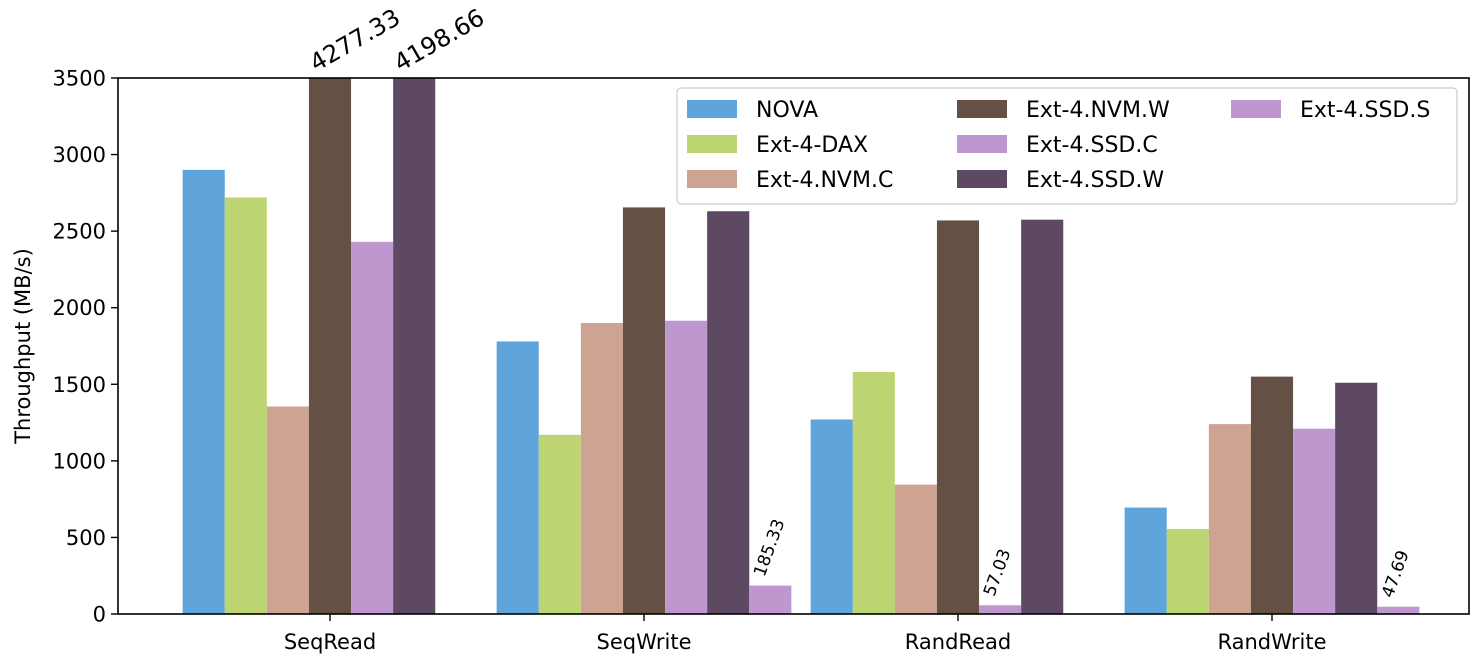  I want to click on bar-ext-4-nvm-w-randwrite, so click(1272, 495).